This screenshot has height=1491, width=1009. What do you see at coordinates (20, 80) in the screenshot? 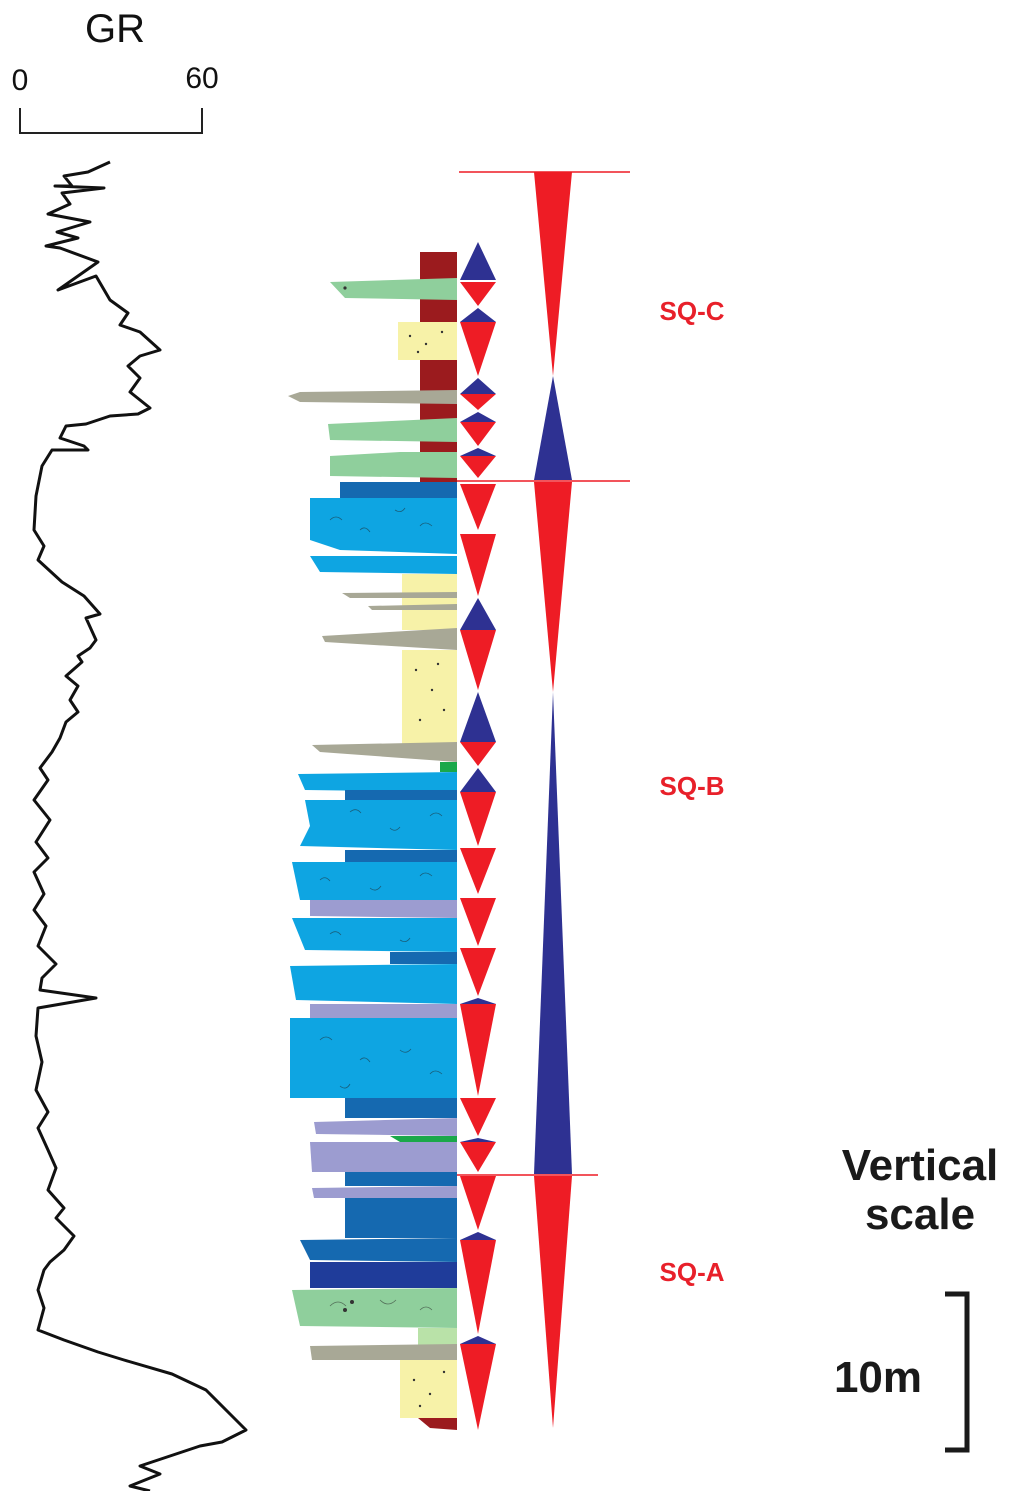
I see `gr-scale-min: 0` at bounding box center [20, 80].